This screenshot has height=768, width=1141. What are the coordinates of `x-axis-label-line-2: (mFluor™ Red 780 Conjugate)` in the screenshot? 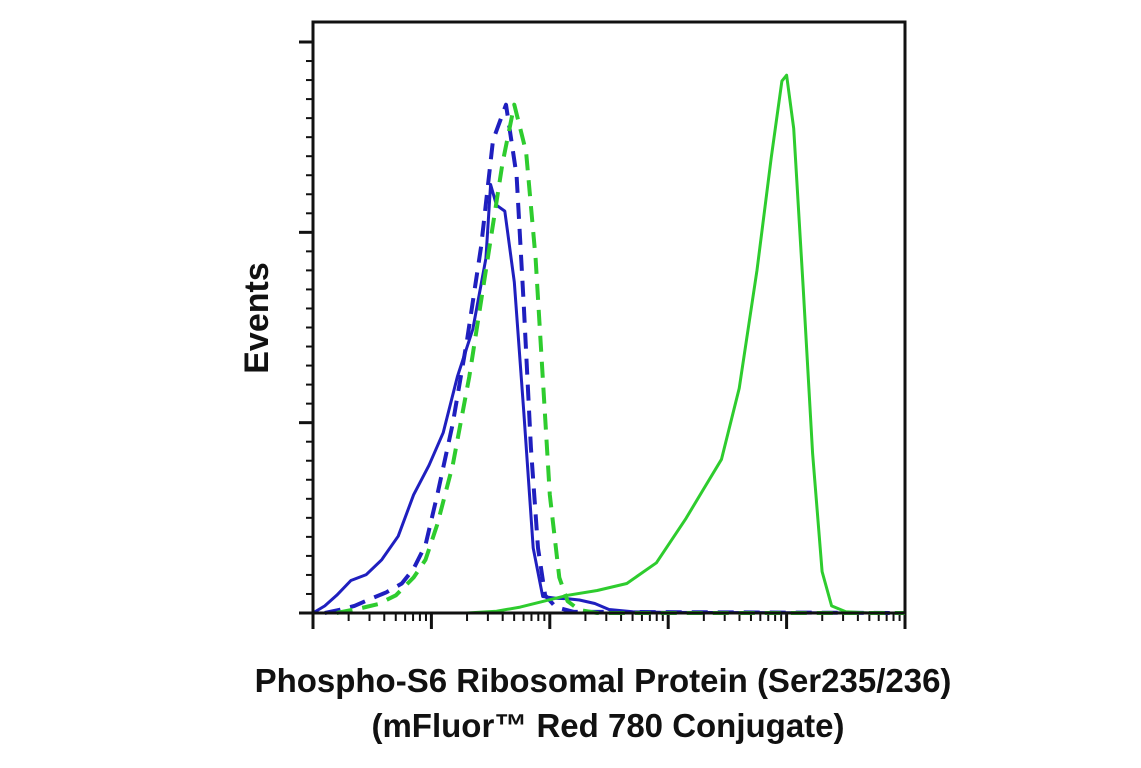 It's located at (607, 725).